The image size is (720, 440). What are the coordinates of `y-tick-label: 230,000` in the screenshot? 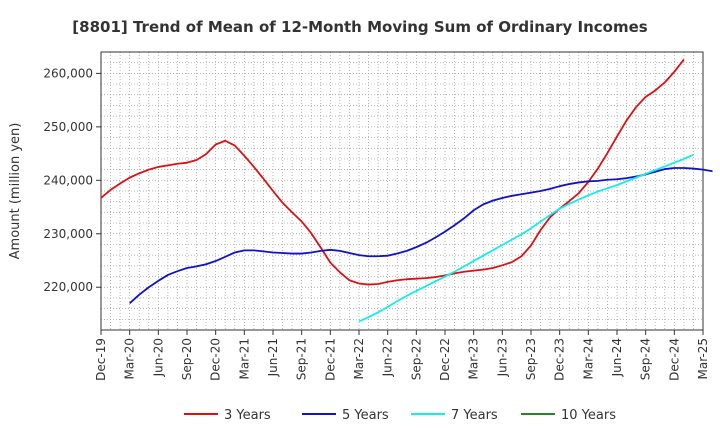 It's located at (68, 234).